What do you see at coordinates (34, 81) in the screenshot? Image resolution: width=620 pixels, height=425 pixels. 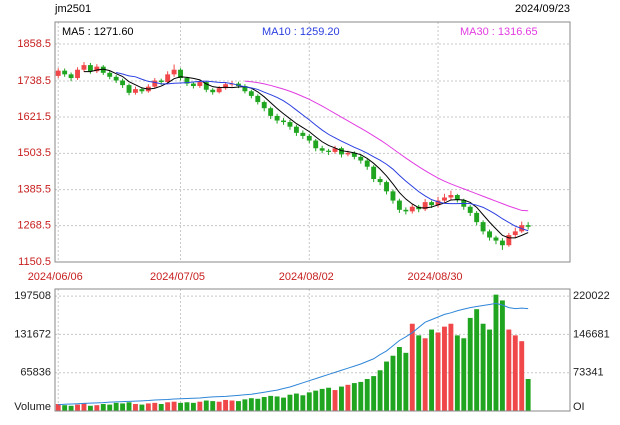 I see `y-tick-label: 1738.5` at bounding box center [34, 81].